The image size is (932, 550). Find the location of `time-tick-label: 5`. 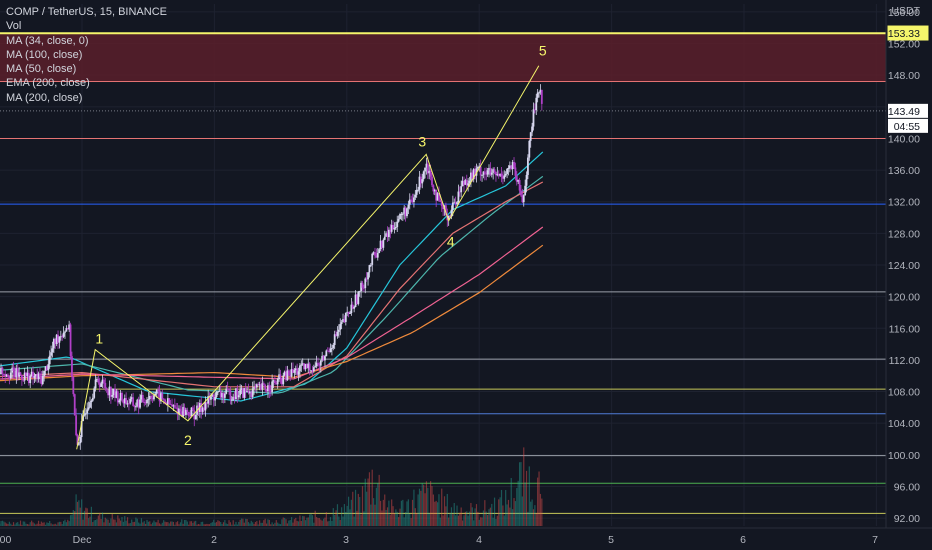

time-tick-label: 5 is located at coordinates (611, 540).